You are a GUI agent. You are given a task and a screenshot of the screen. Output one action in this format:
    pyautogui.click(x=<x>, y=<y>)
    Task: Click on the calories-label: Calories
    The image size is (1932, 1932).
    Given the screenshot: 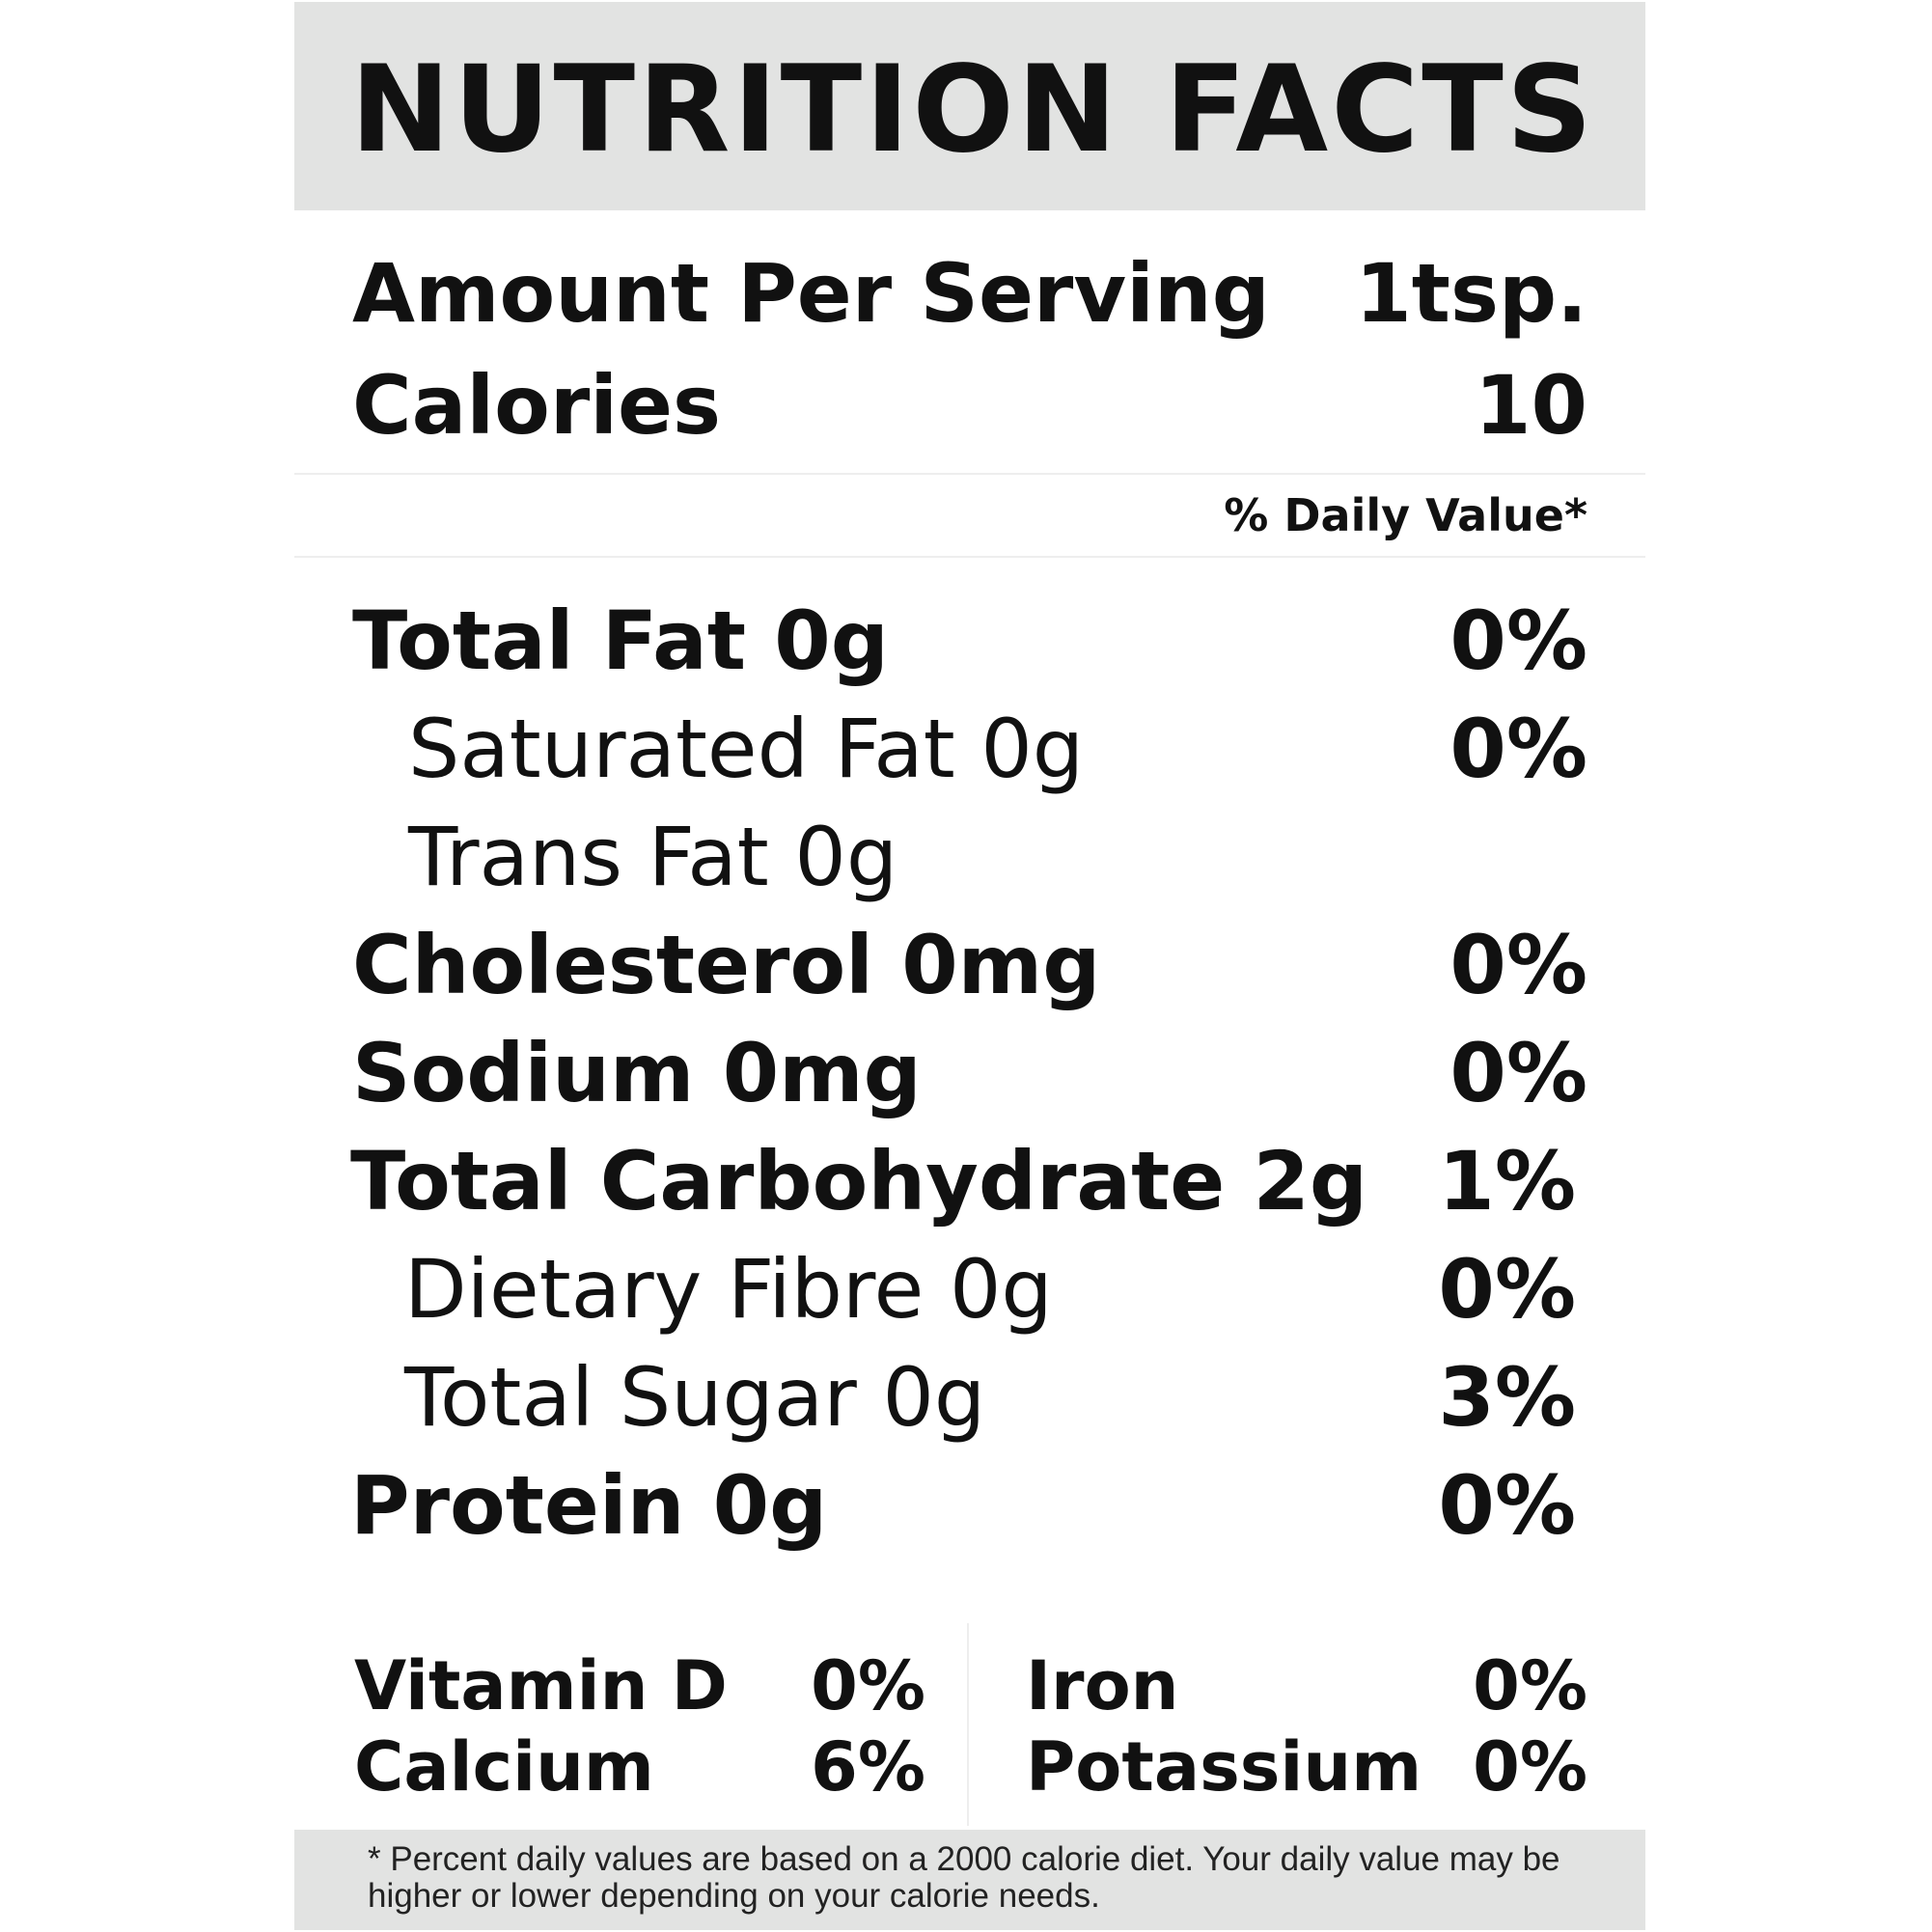 What is the action you would take?
    pyautogui.click(x=537, y=405)
    